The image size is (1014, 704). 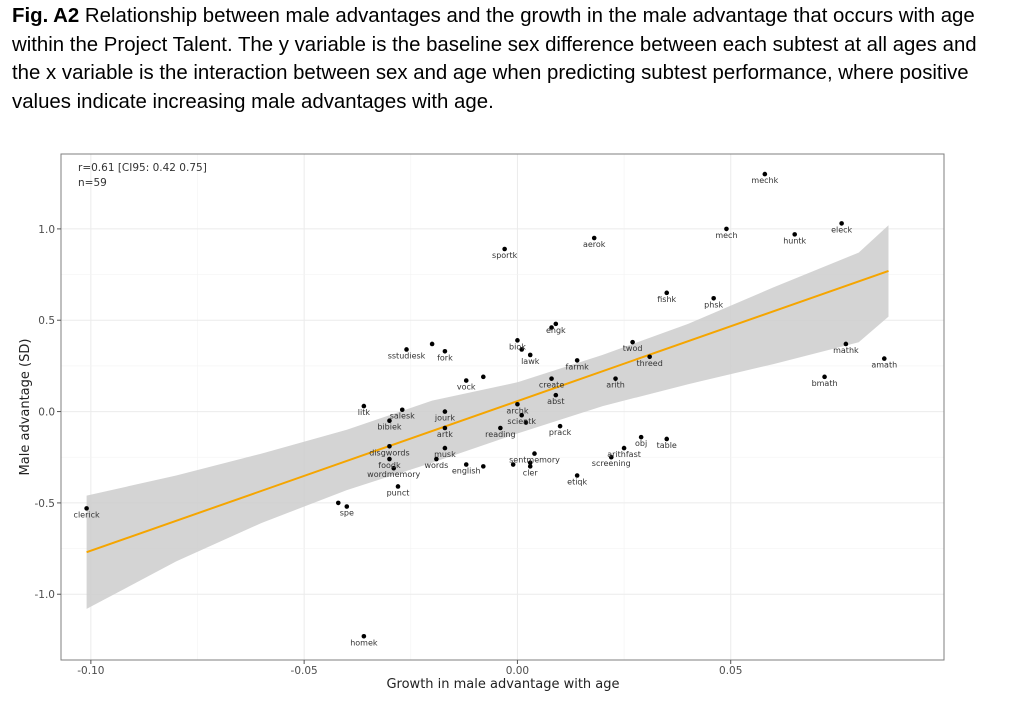 I want to click on point-label: table, so click(x=667, y=445).